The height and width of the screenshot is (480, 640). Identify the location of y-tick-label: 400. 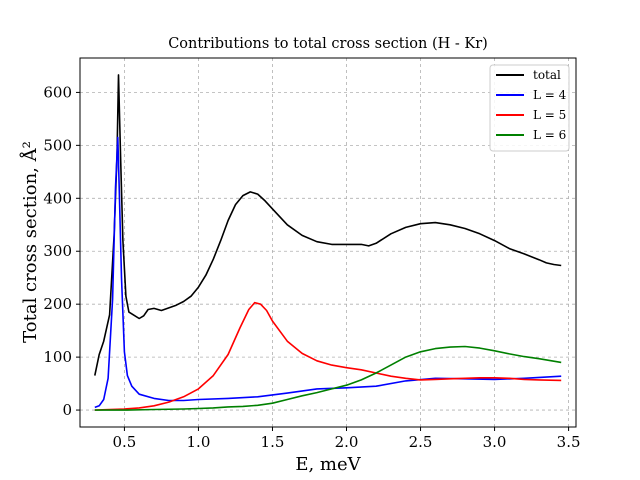
(57, 198).